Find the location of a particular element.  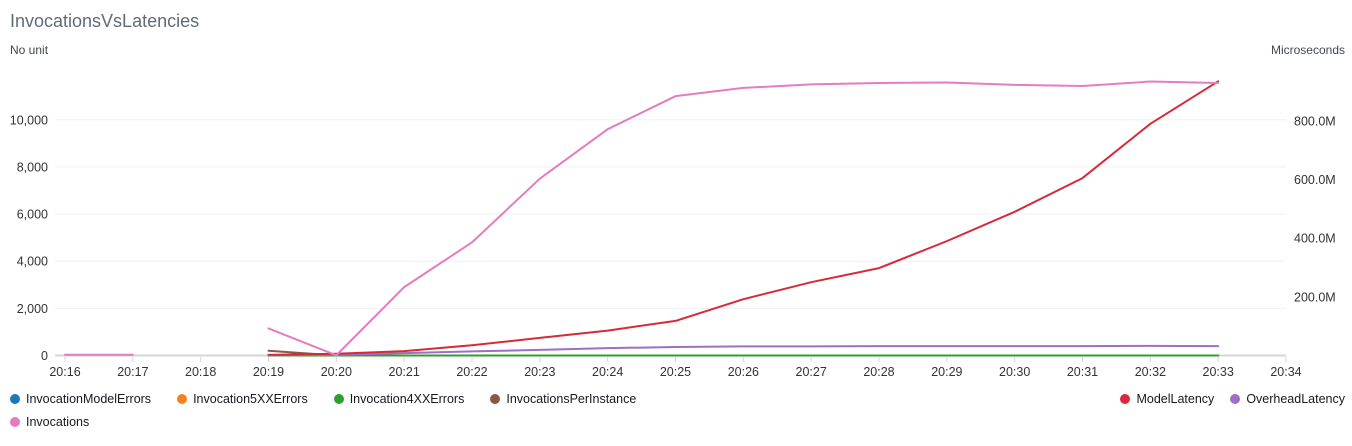

x-axis-tick-label: 20:34 is located at coordinates (1285, 372).